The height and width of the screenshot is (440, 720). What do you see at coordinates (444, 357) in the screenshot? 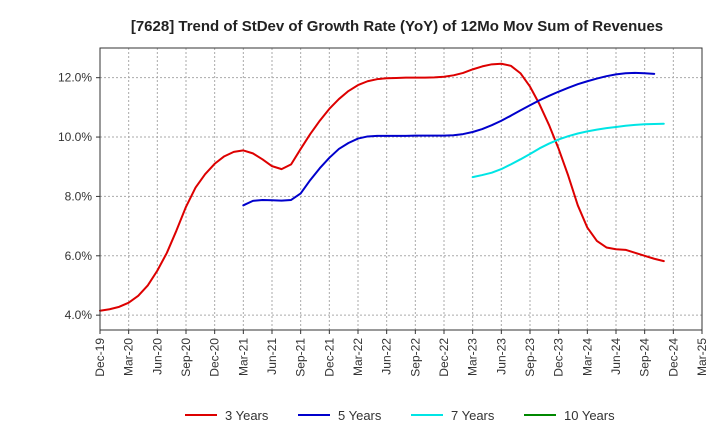
I see `x-tick-label: Dec-22` at bounding box center [444, 357].